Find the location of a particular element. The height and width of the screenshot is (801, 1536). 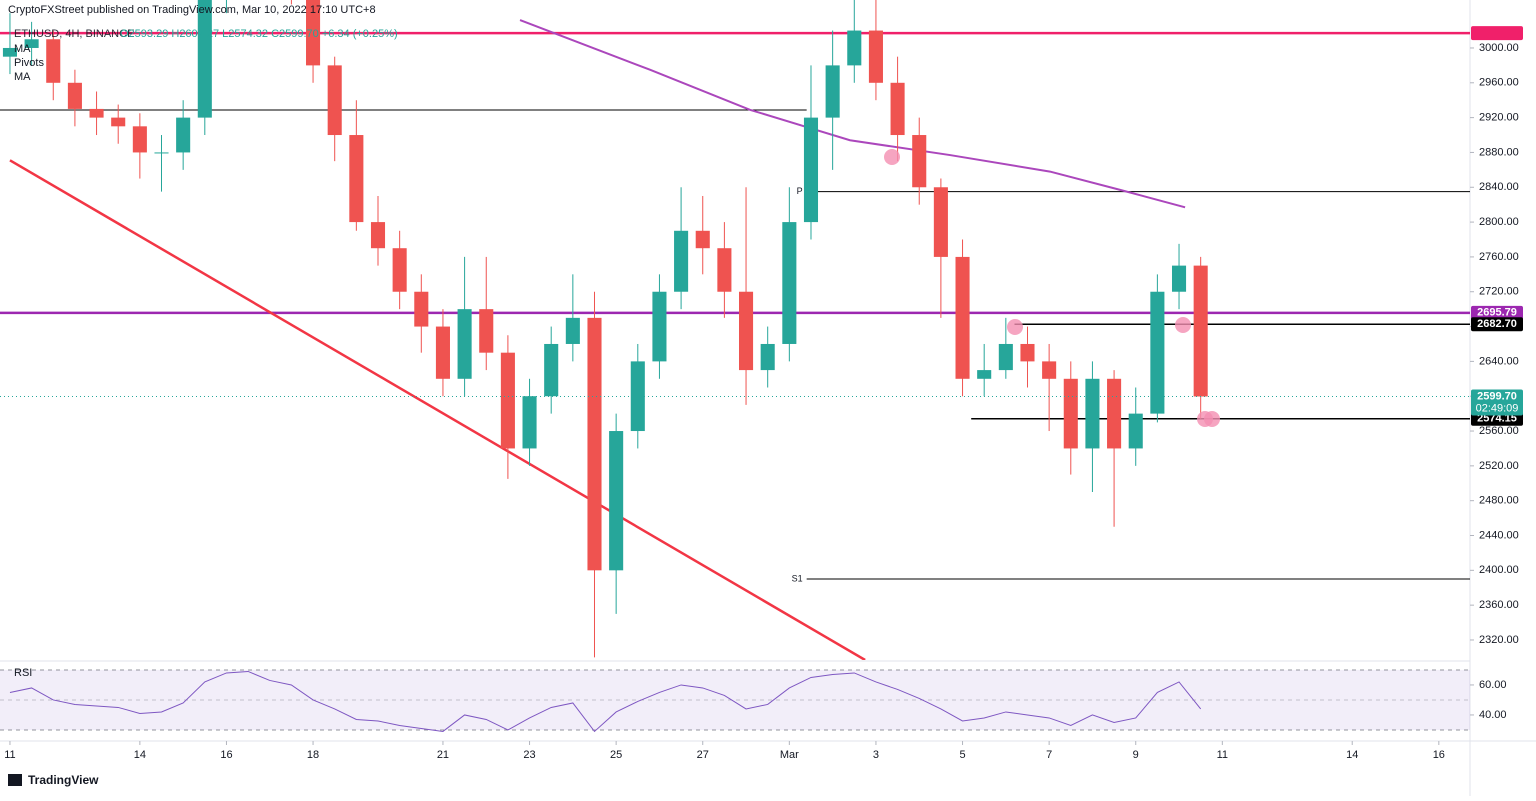

rsi-line is located at coordinates (605, 701).